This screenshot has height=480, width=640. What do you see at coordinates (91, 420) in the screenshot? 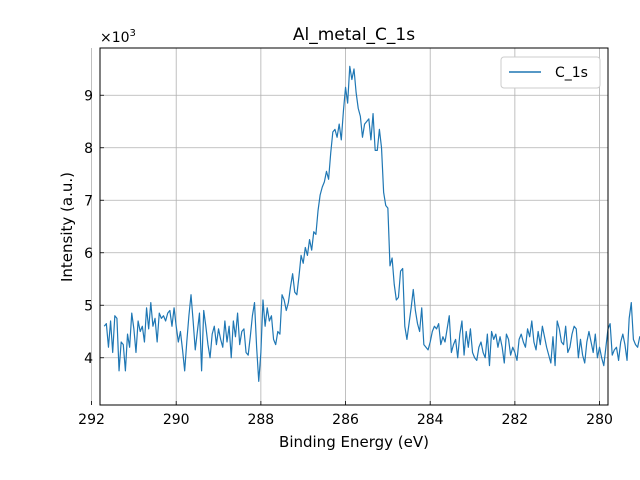
I see `x-tick-label: 292` at bounding box center [91, 420].